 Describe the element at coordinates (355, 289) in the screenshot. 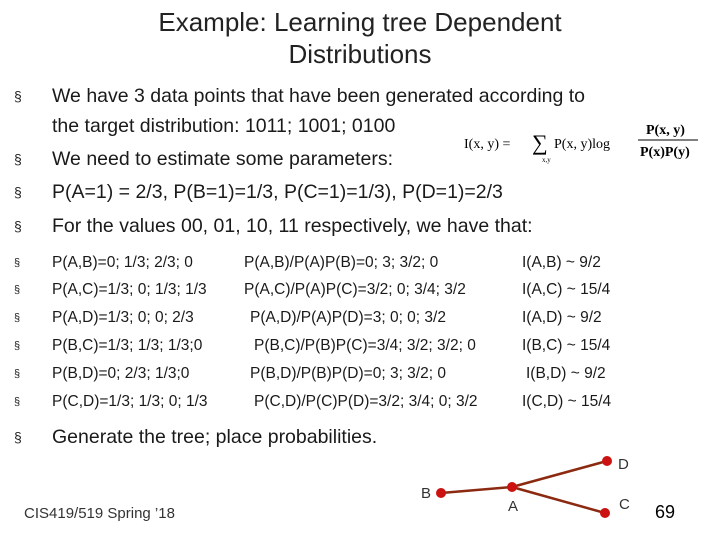

I see `ratio-cell: P(A,C)/P(A)P(C)=3/2; 0; 3/4; 3/2` at that location.